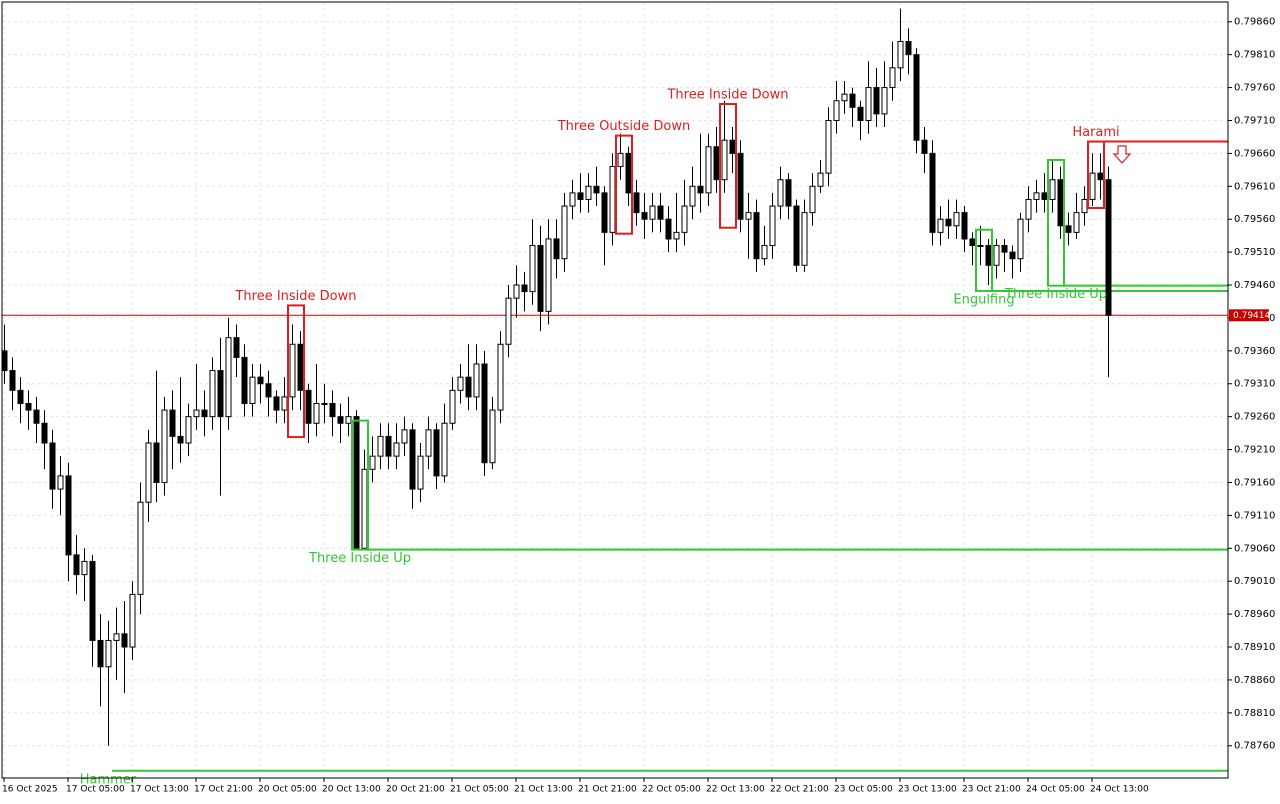 The width and height of the screenshot is (1280, 804). Describe the element at coordinates (624, 126) in the screenshot. I see `pattern-label: Three Outside Down` at that location.